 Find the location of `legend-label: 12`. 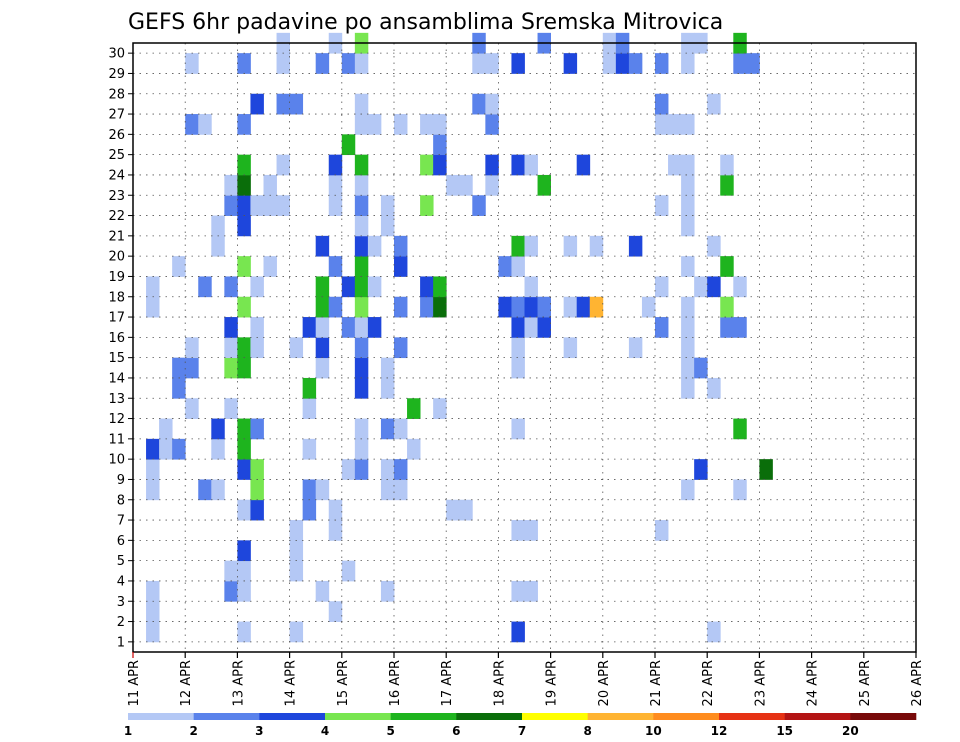

legend-label: 12 is located at coordinates (719, 731).